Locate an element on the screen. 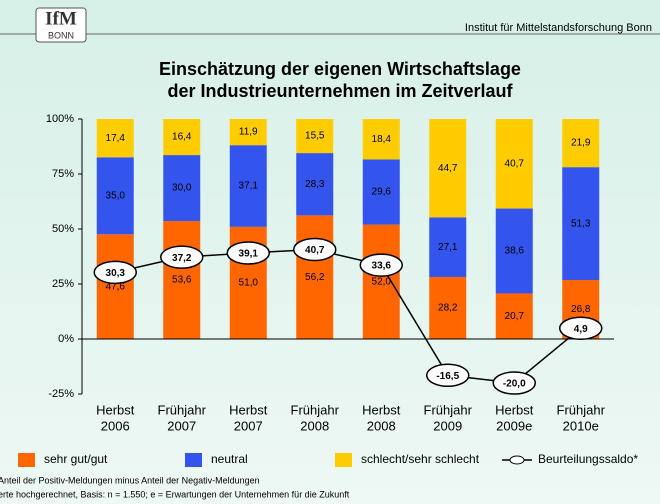 Image resolution: width=660 pixels, height=504 pixels. saldo-label: 30,3 is located at coordinates (116, 273).